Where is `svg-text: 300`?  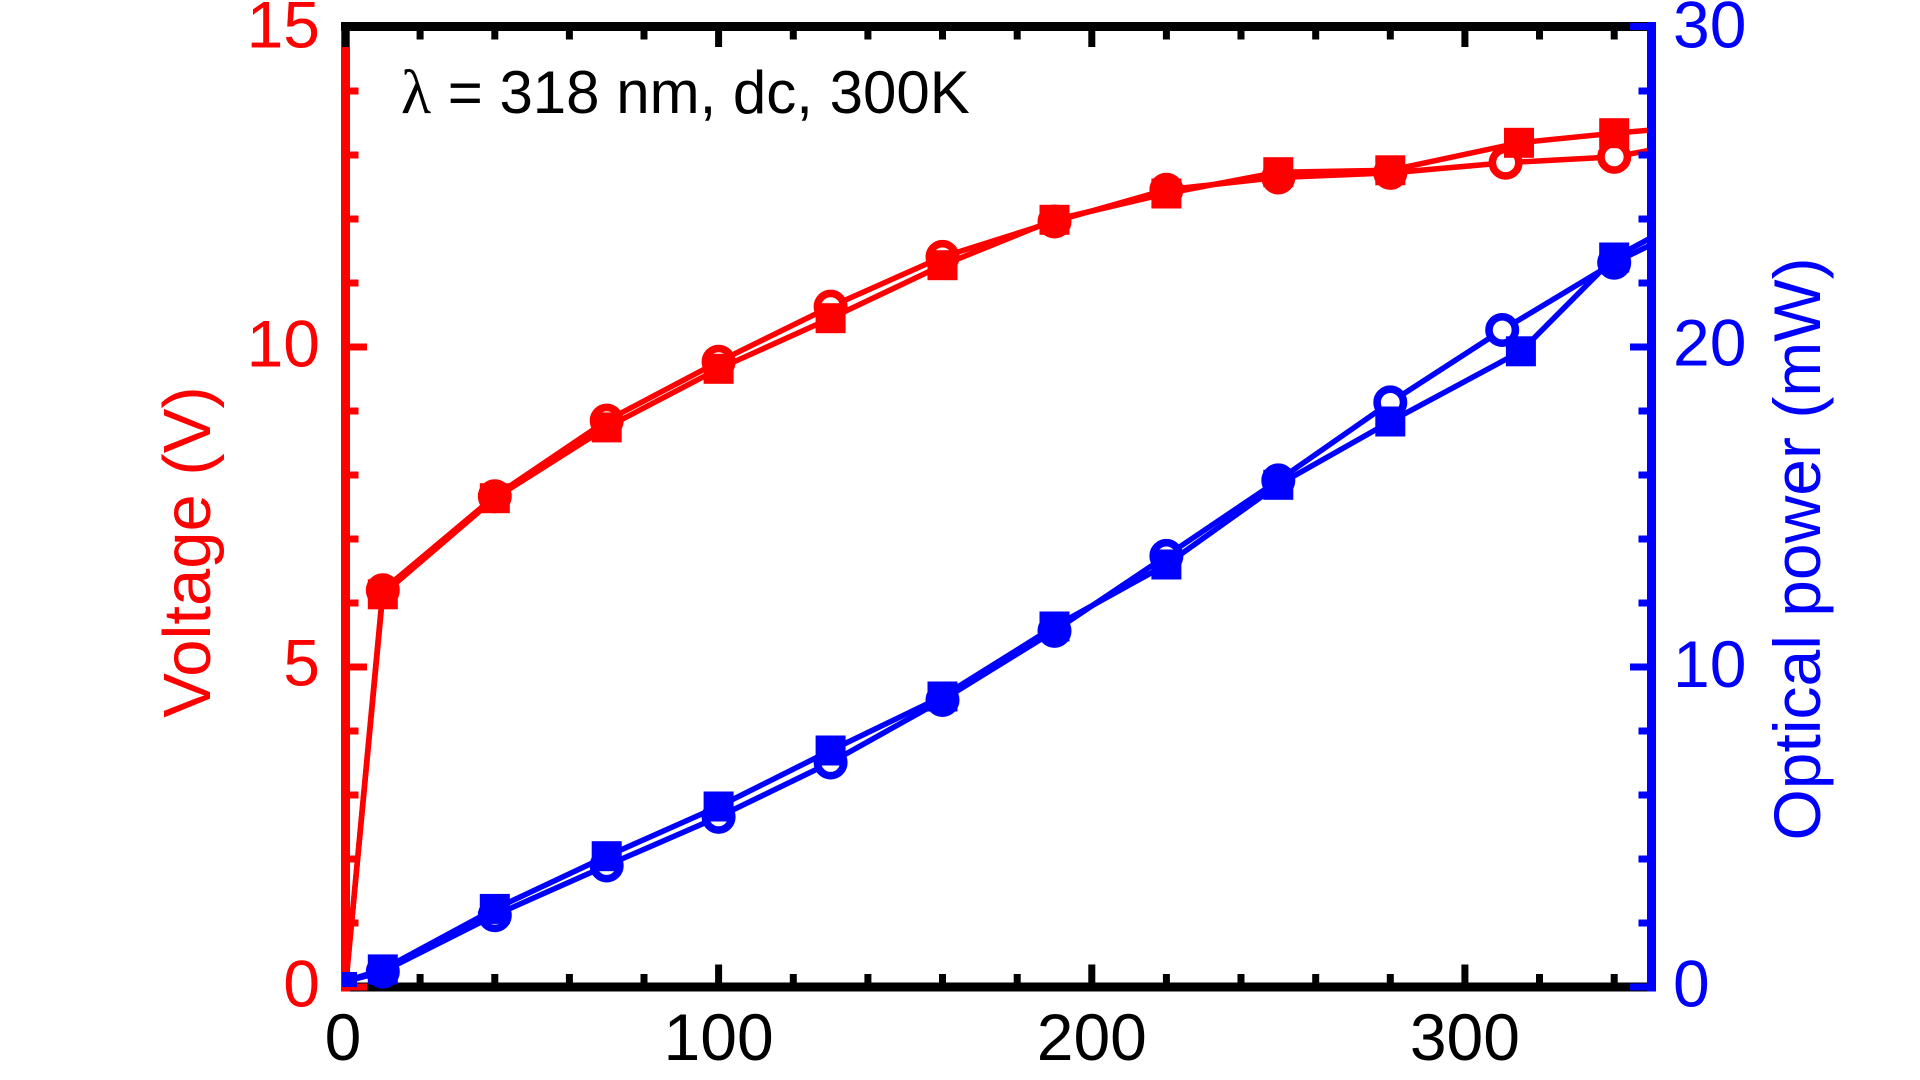 svg-text: 300 is located at coordinates (1465, 1037).